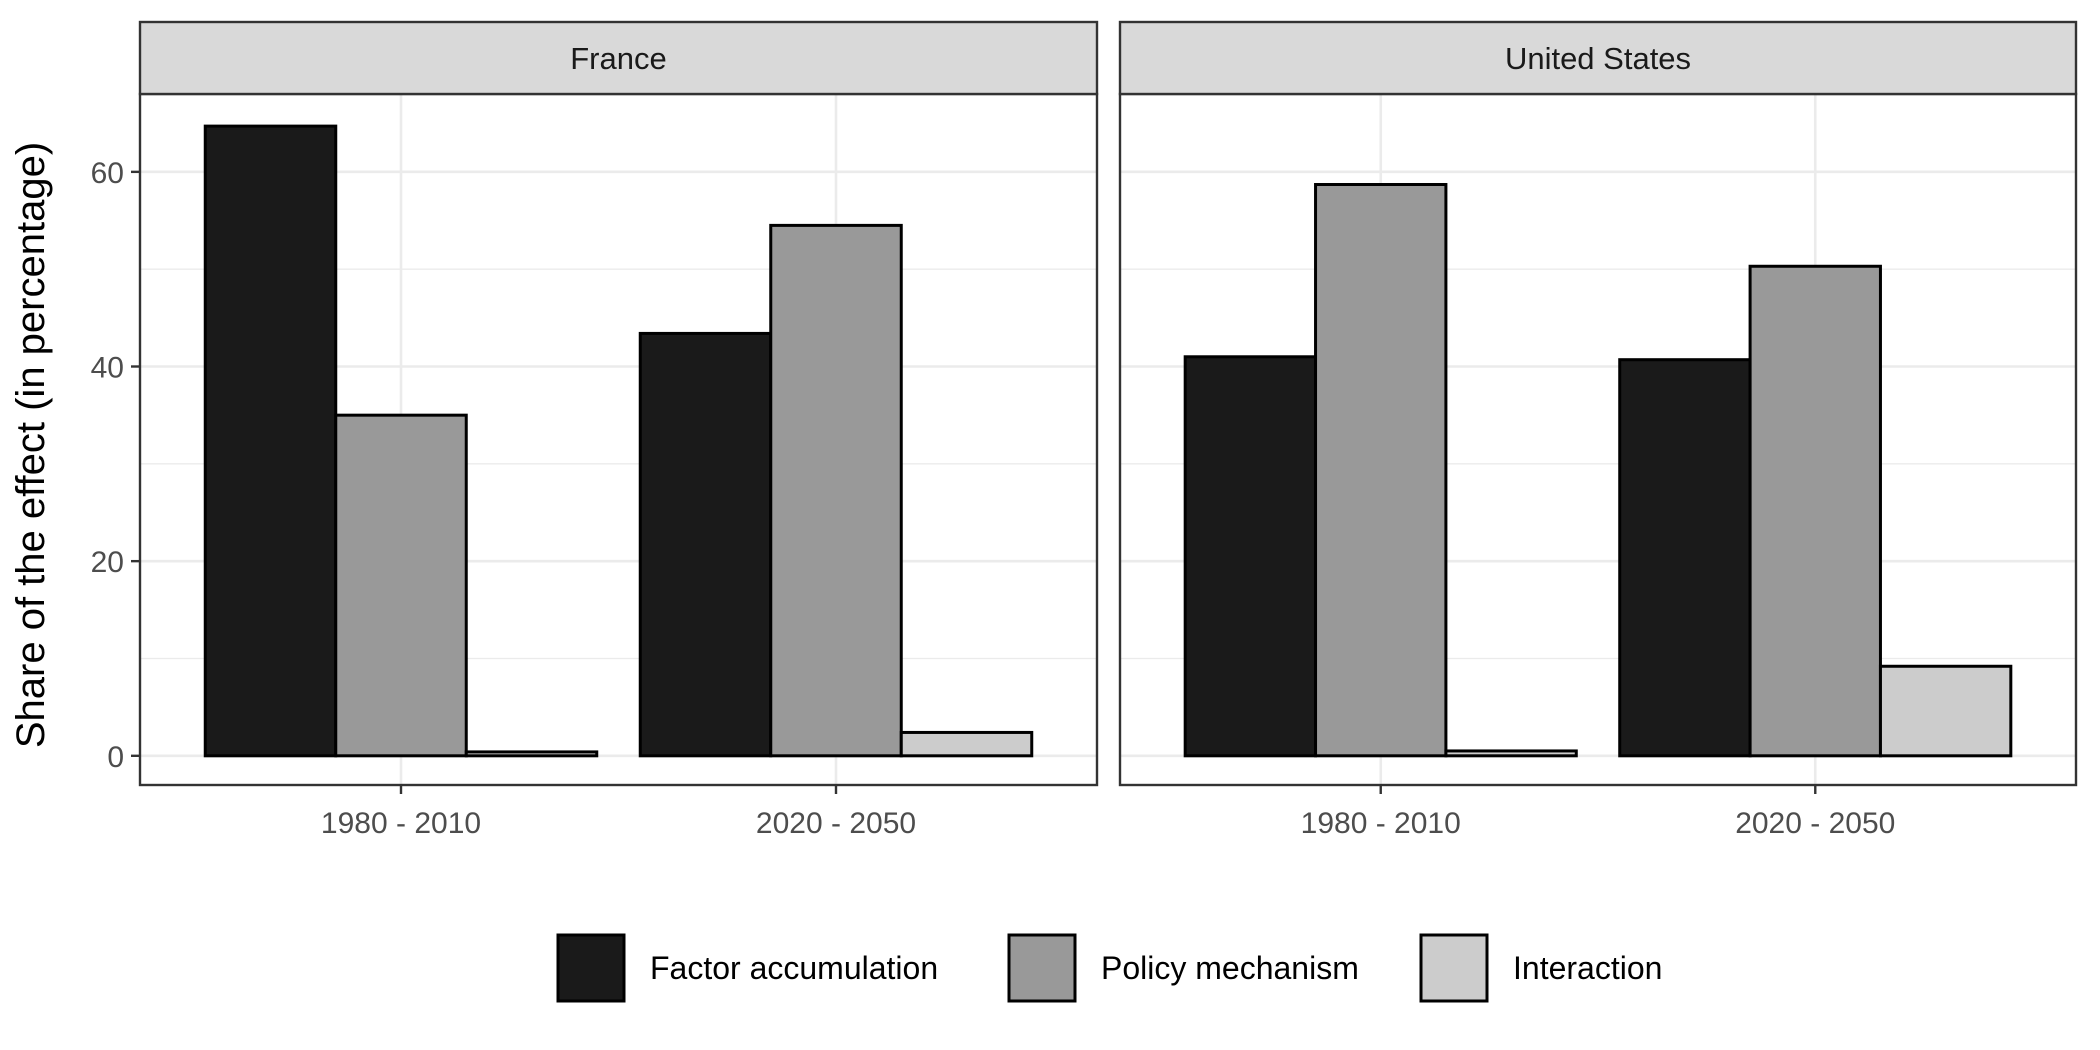  I want to click on bar-france-1980-2010-policy-mechanism, so click(401, 585).